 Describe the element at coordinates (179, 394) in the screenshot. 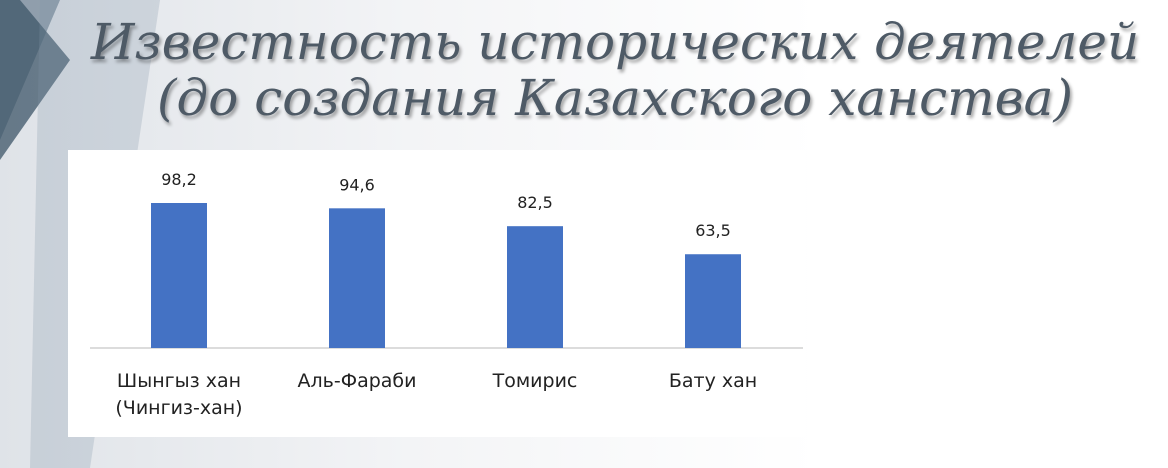

I see `x-tick-label: Шынгыз хан (Чингиз-хан)` at that location.